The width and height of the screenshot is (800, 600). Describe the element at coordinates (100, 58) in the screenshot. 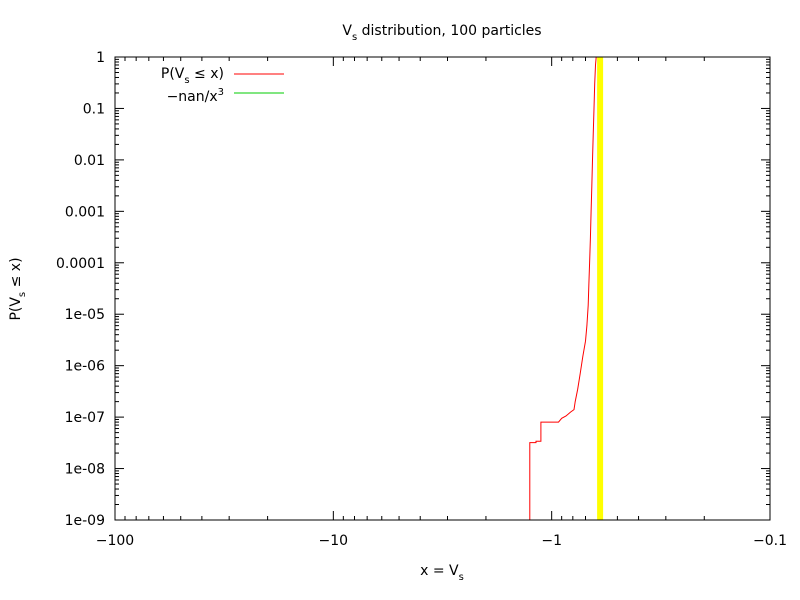

I see `y-tick-label: 1` at that location.